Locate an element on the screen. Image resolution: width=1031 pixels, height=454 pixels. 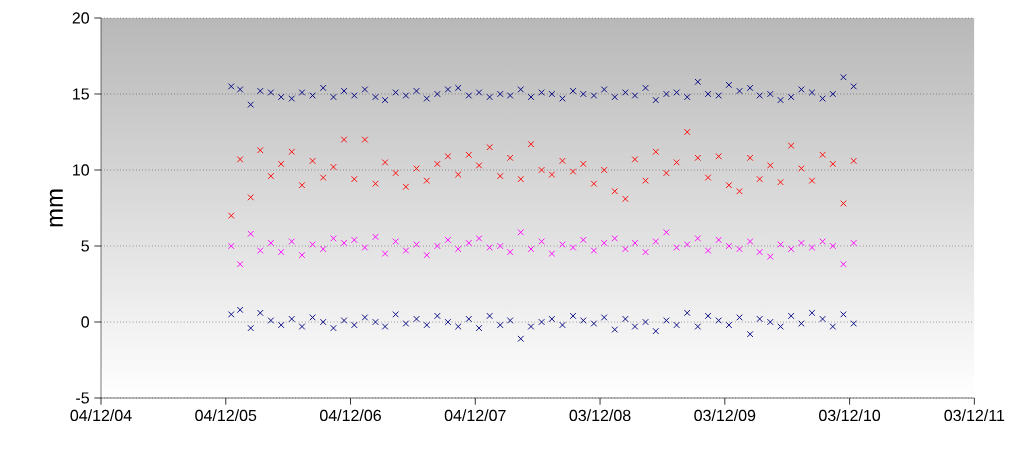
x-tick-label: 03/12/11 is located at coordinates (974, 415).